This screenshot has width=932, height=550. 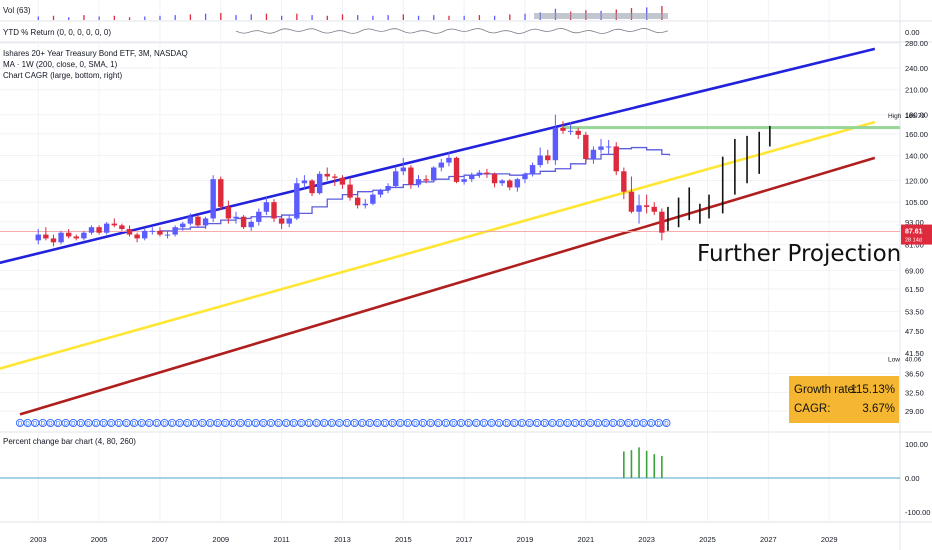 I want to click on price-tick-label: 160.00, so click(x=916, y=134).